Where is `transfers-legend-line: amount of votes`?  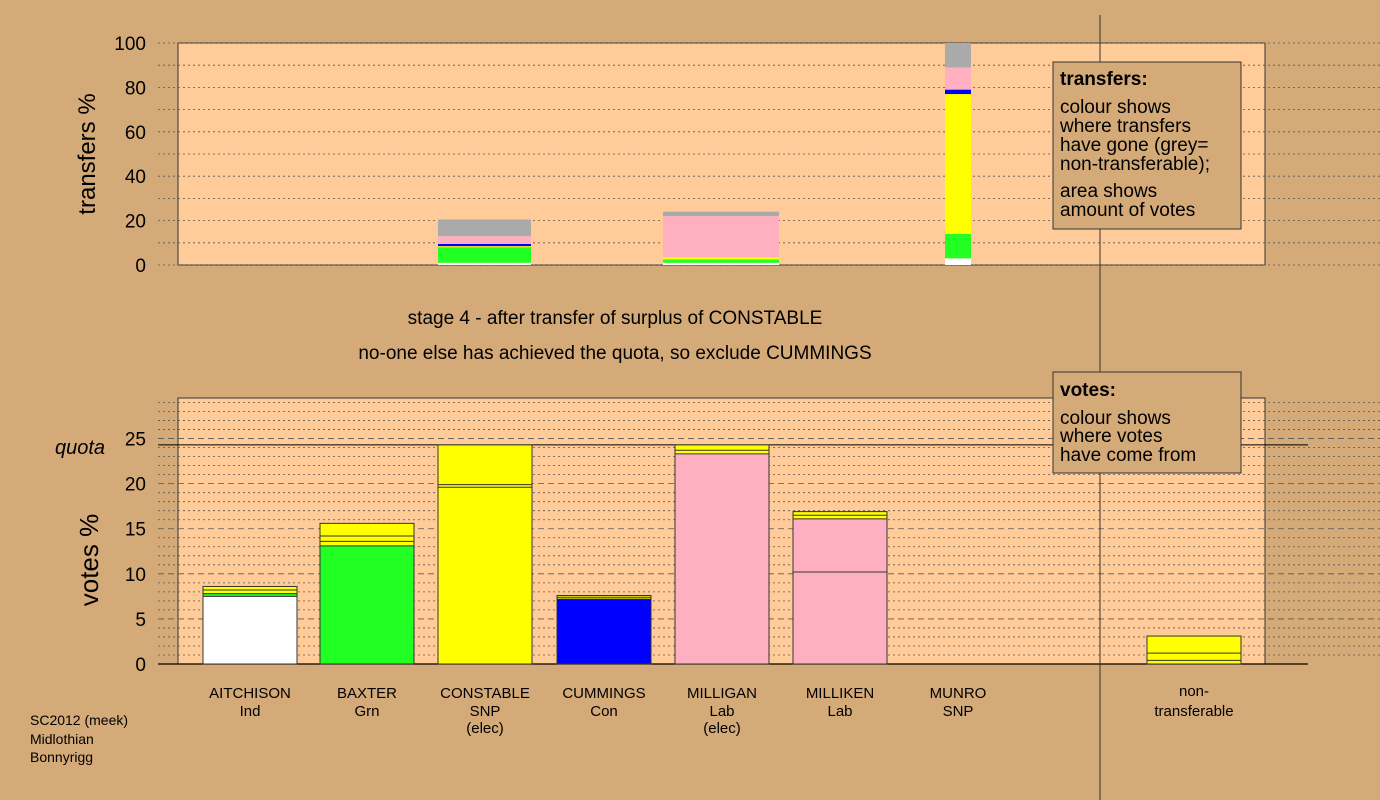 transfers-legend-line: amount of votes is located at coordinates (1127, 210).